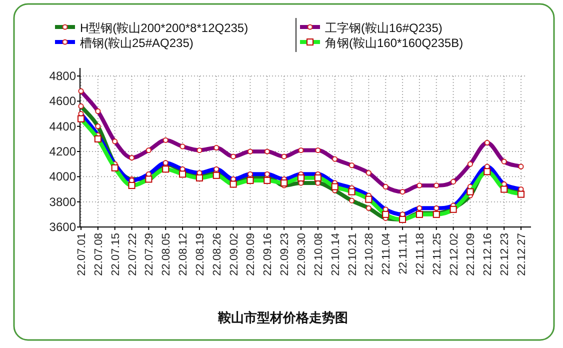 This screenshot has height=348, width=563. I want to click on text: 鞍山市型材价格走势图, so click(282, 317).